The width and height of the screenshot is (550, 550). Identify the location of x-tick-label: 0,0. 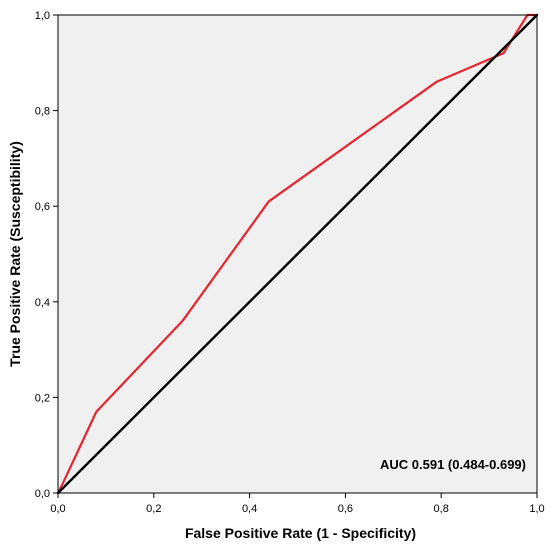
(57, 509).